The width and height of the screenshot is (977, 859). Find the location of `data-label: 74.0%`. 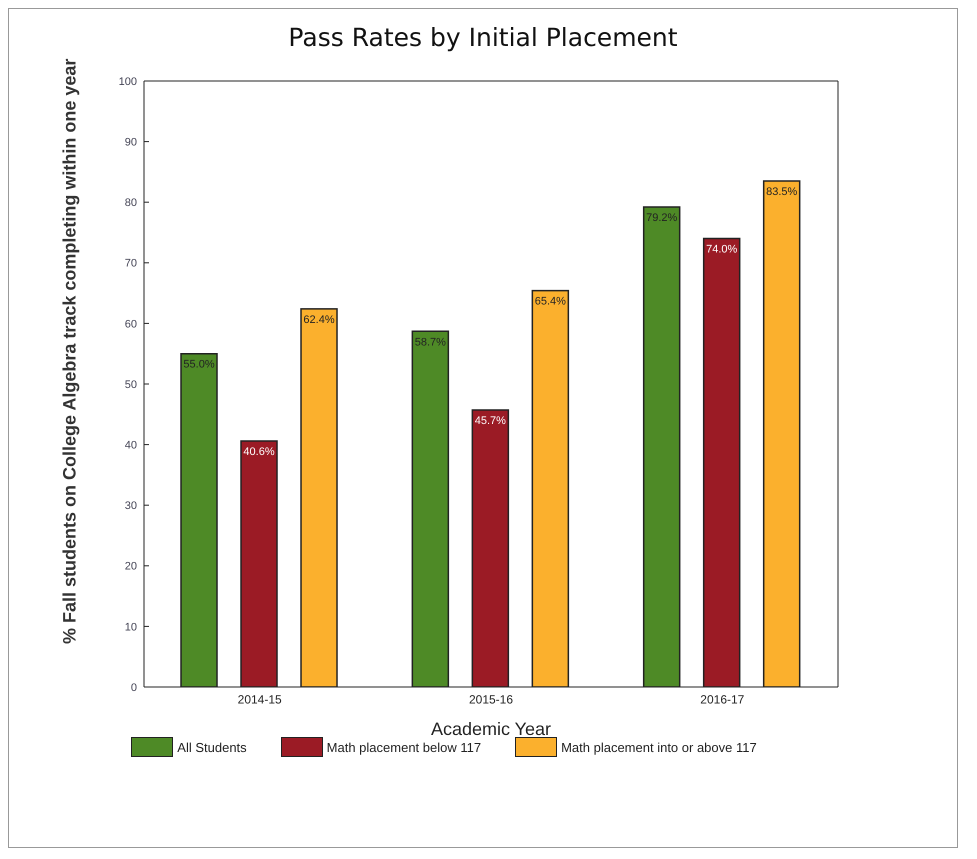

data-label: 74.0% is located at coordinates (722, 250).